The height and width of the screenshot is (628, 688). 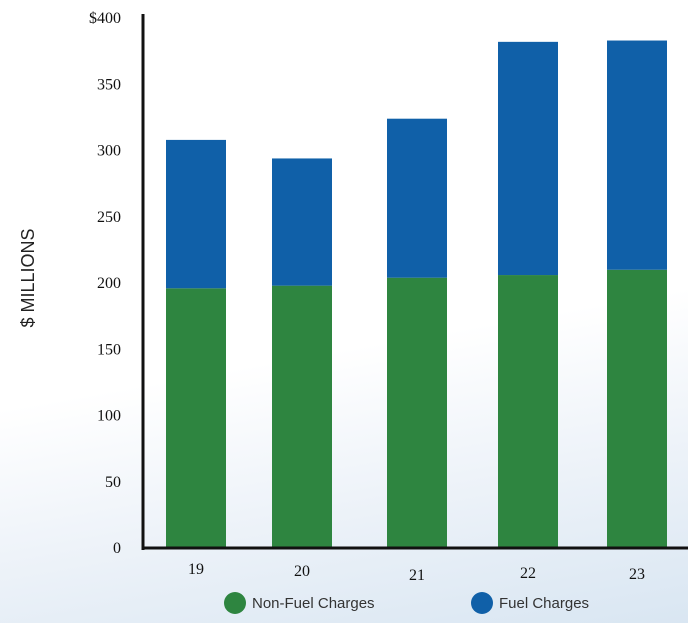 I want to click on y-tick-label: 0, so click(x=117, y=548).